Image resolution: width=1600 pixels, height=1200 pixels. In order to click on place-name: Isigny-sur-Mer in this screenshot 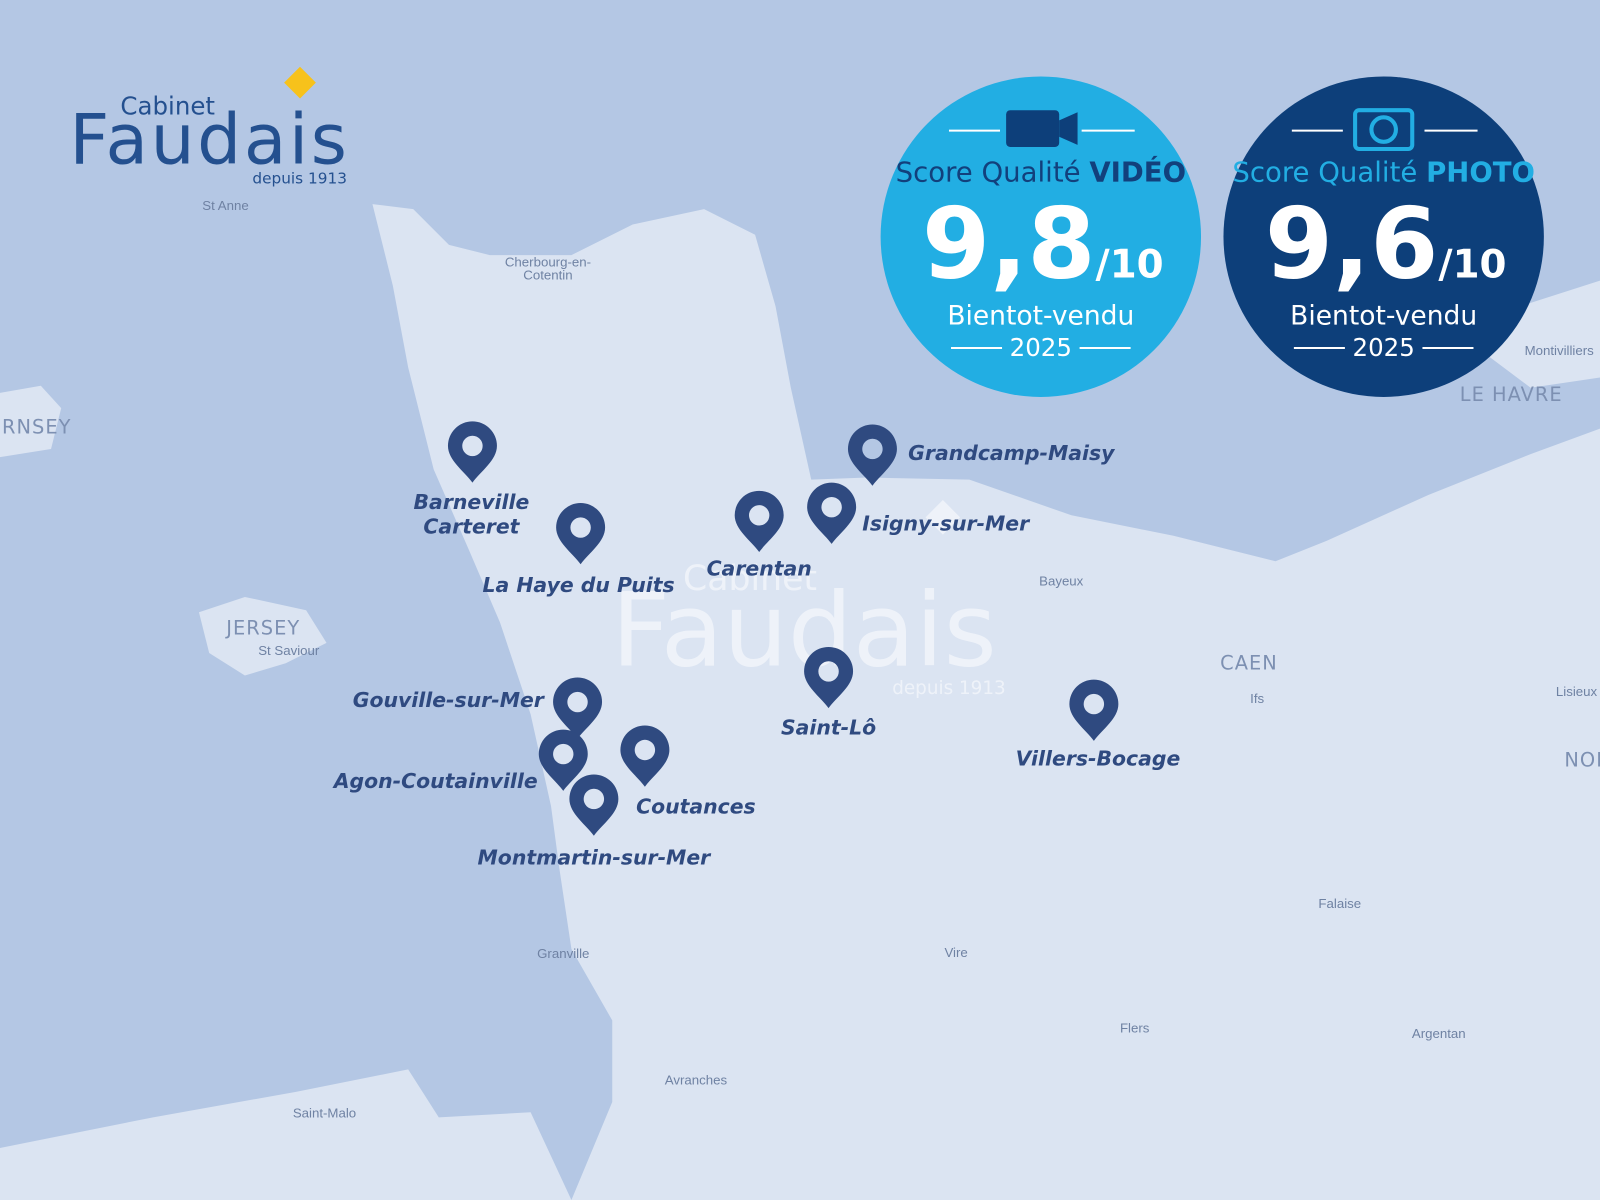, I will do `click(946, 524)`.